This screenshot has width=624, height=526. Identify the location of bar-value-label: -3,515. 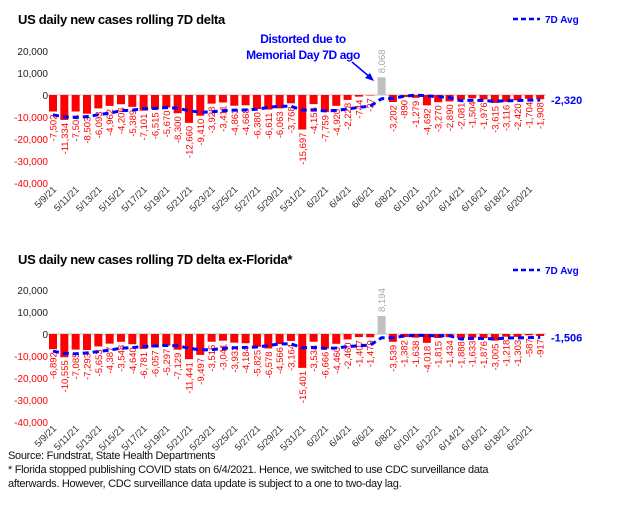
(212, 358).